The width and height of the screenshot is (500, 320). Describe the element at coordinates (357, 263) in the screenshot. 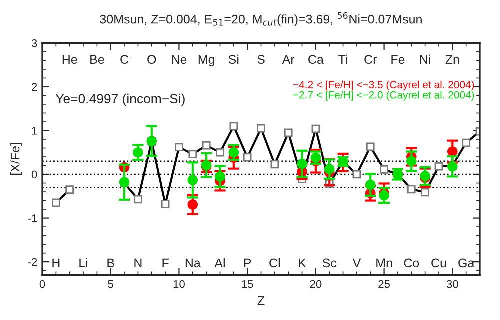

I see `annotation: V` at that location.